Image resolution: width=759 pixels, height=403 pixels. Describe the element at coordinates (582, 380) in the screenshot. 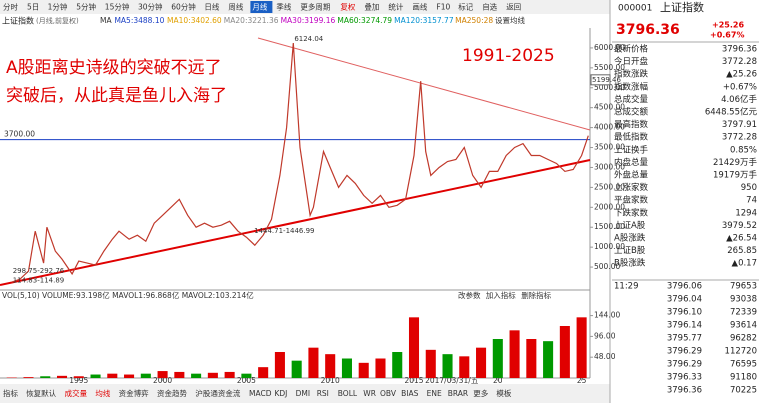

I see `x-tick-label: 25` at that location.